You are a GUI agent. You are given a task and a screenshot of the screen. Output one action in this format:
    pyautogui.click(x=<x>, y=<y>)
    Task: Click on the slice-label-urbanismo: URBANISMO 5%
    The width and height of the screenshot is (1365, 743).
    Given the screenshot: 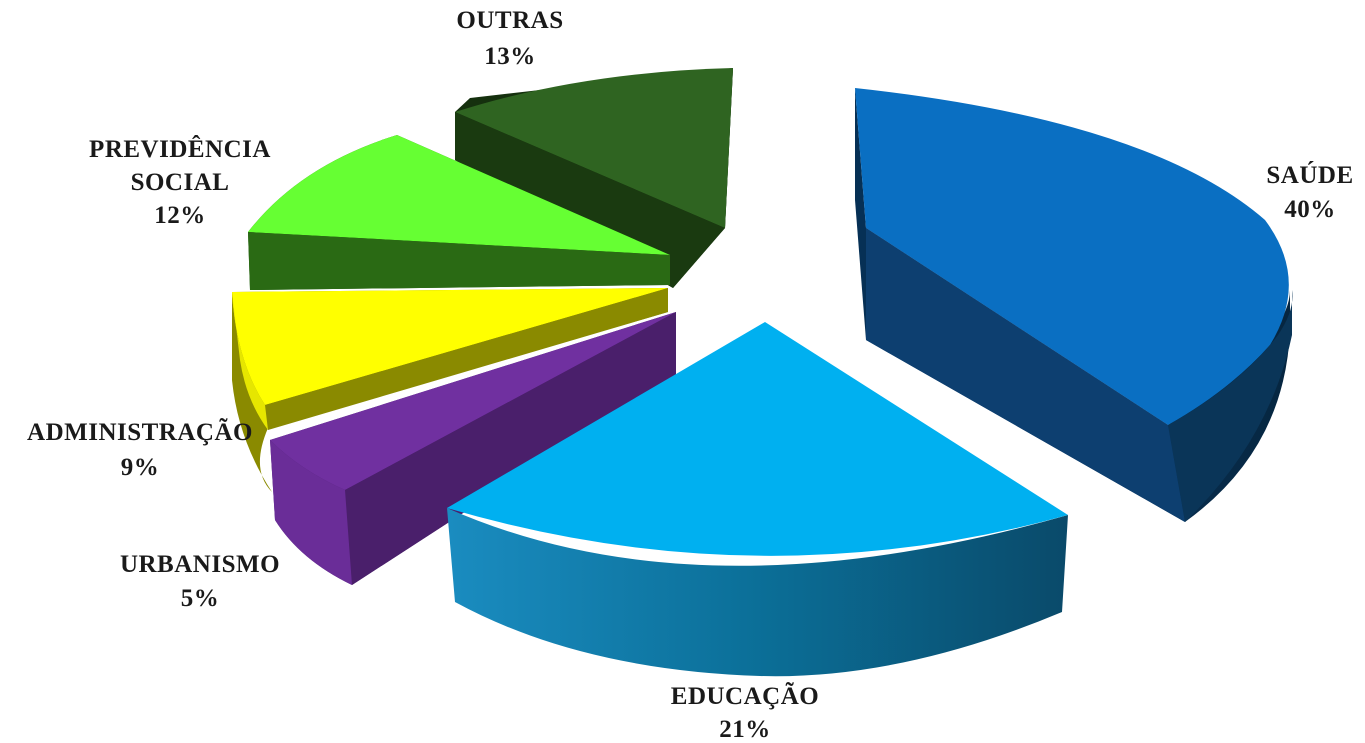 What is the action you would take?
    pyautogui.click(x=200, y=581)
    